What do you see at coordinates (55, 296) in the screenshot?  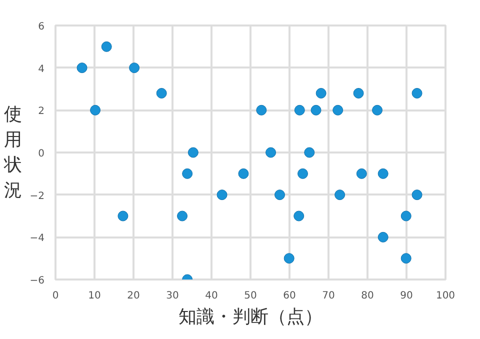 I see `x-tick-label: 0` at bounding box center [55, 296].